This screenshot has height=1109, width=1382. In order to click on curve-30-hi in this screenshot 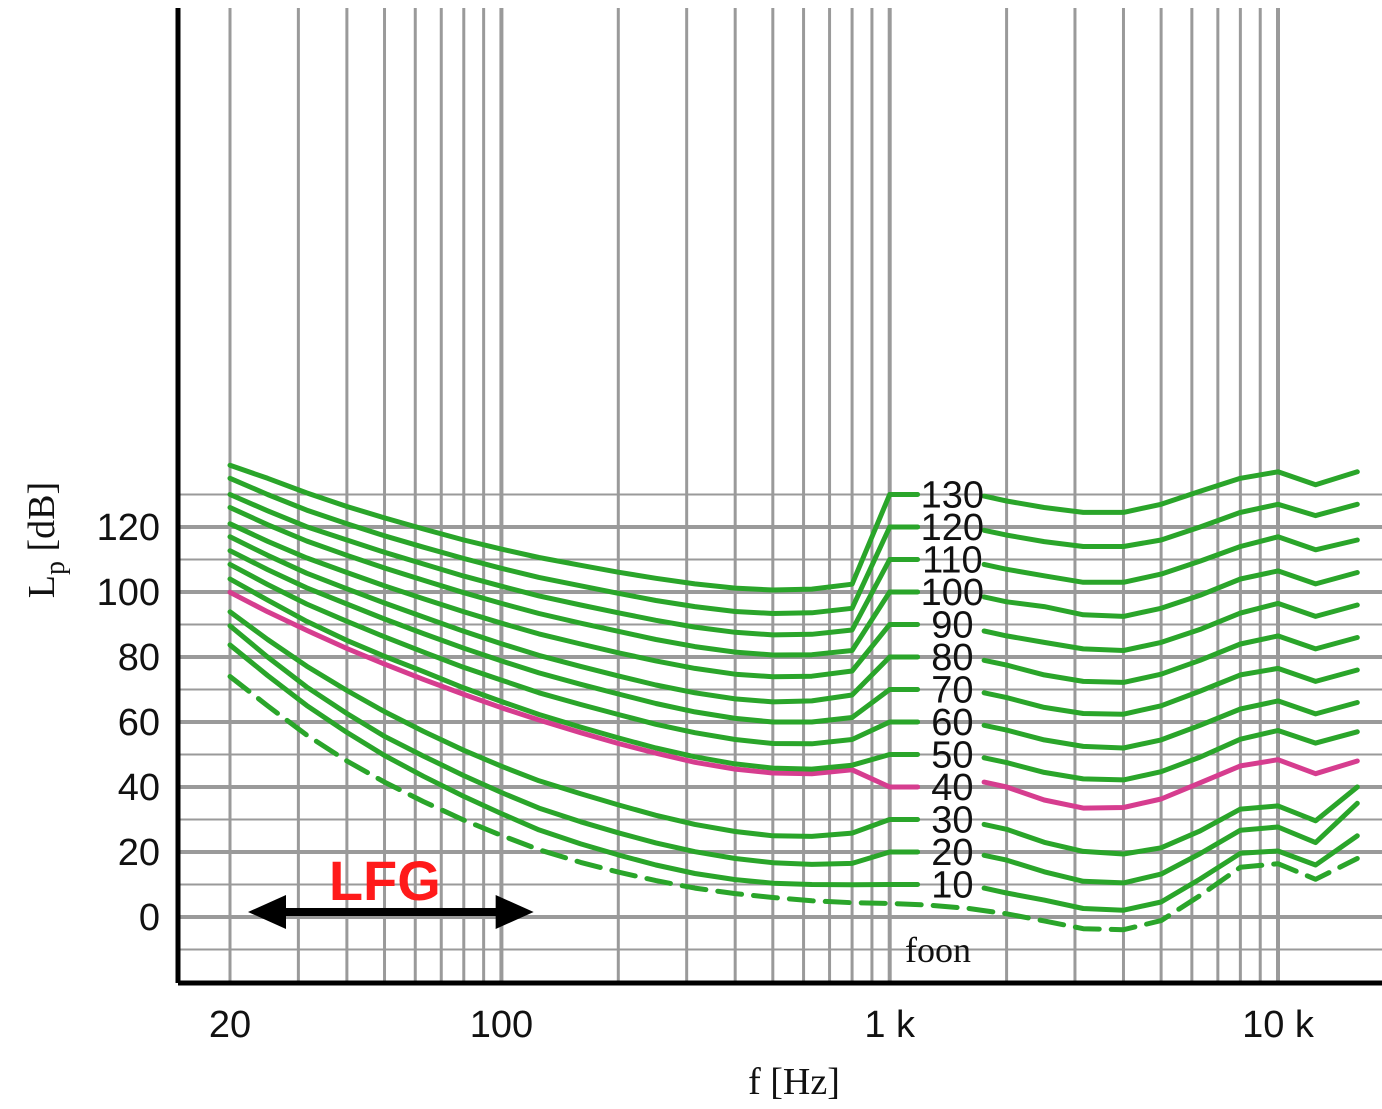, I will do `click(1170, 820)`.